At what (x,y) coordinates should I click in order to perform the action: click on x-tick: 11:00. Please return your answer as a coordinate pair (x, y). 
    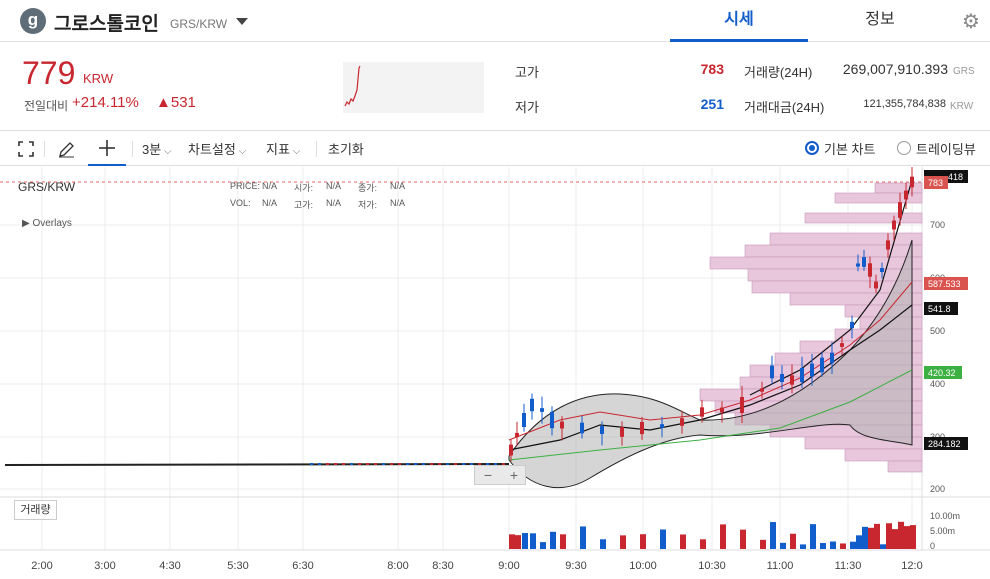
    Looking at the image, I should click on (780, 566).